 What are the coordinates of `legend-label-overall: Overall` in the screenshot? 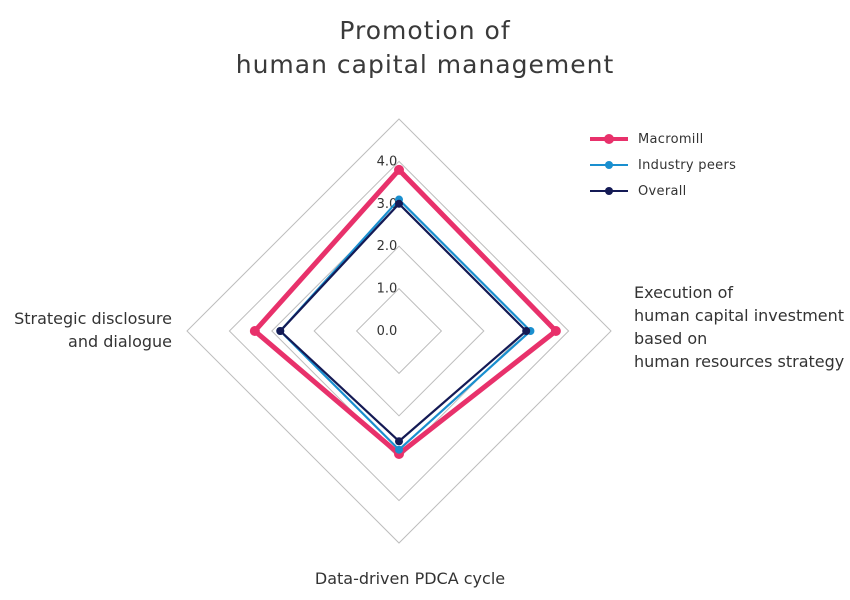 It's located at (662, 191).